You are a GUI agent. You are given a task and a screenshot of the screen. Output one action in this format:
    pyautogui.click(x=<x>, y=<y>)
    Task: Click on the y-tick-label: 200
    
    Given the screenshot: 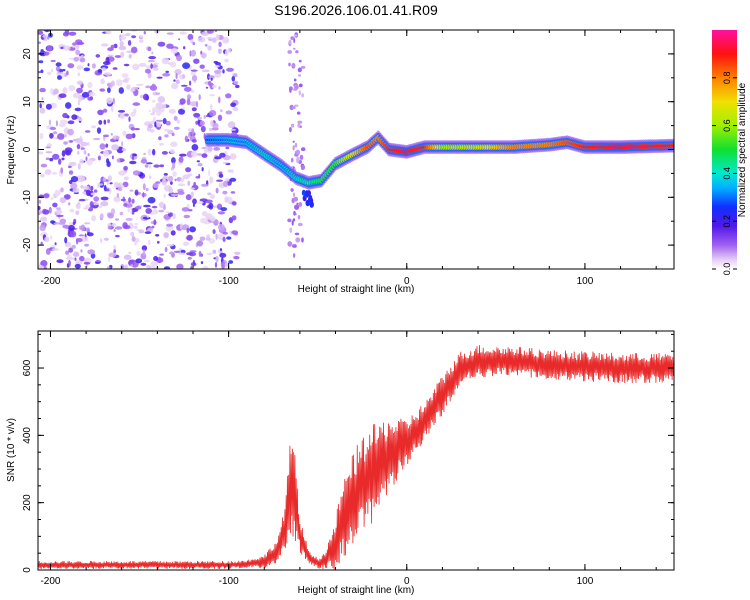 What is the action you would take?
    pyautogui.click(x=27, y=502)
    